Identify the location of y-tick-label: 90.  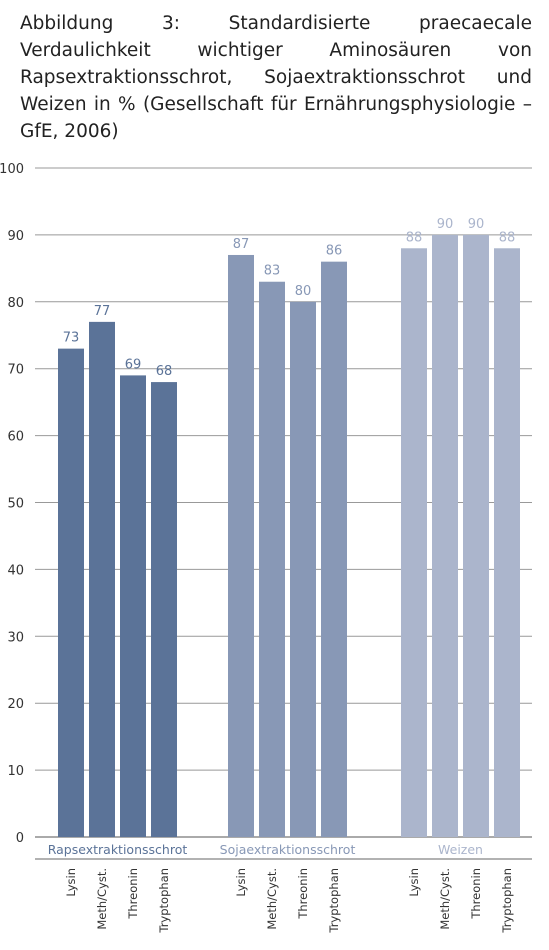
(15, 236).